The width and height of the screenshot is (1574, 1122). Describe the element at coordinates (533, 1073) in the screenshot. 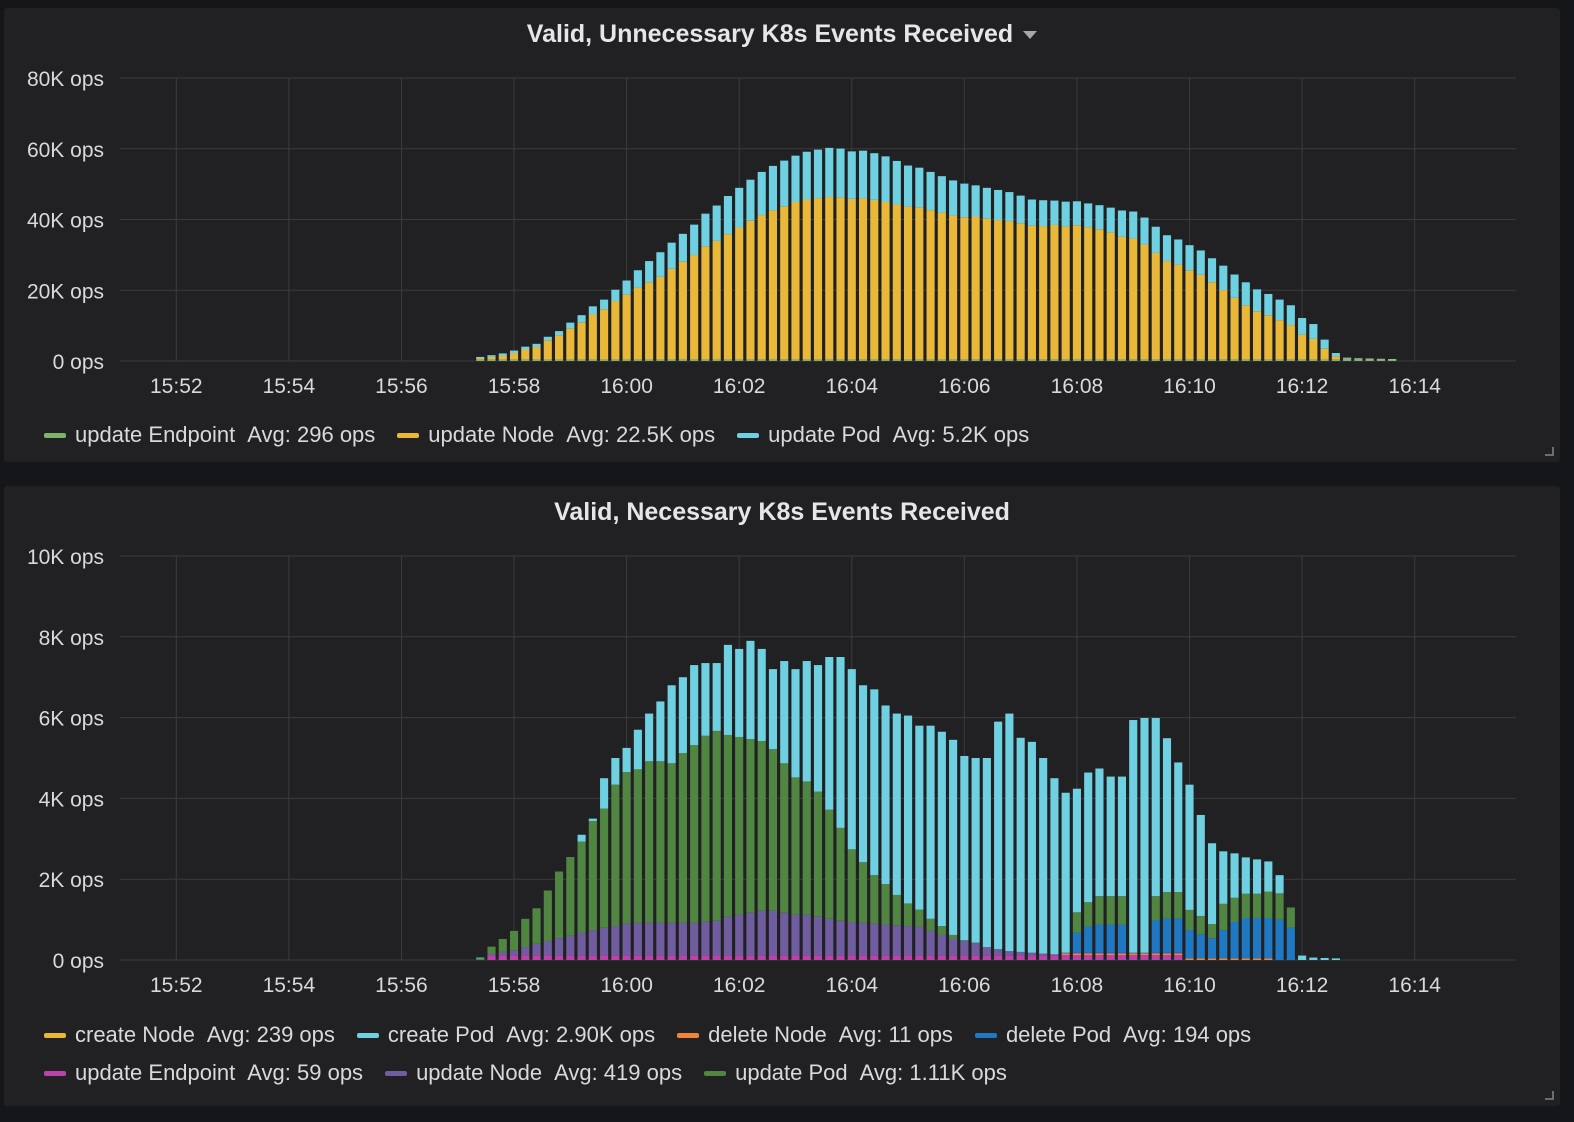

I see `legend-item: update Node Avg: 419 ops` at that location.